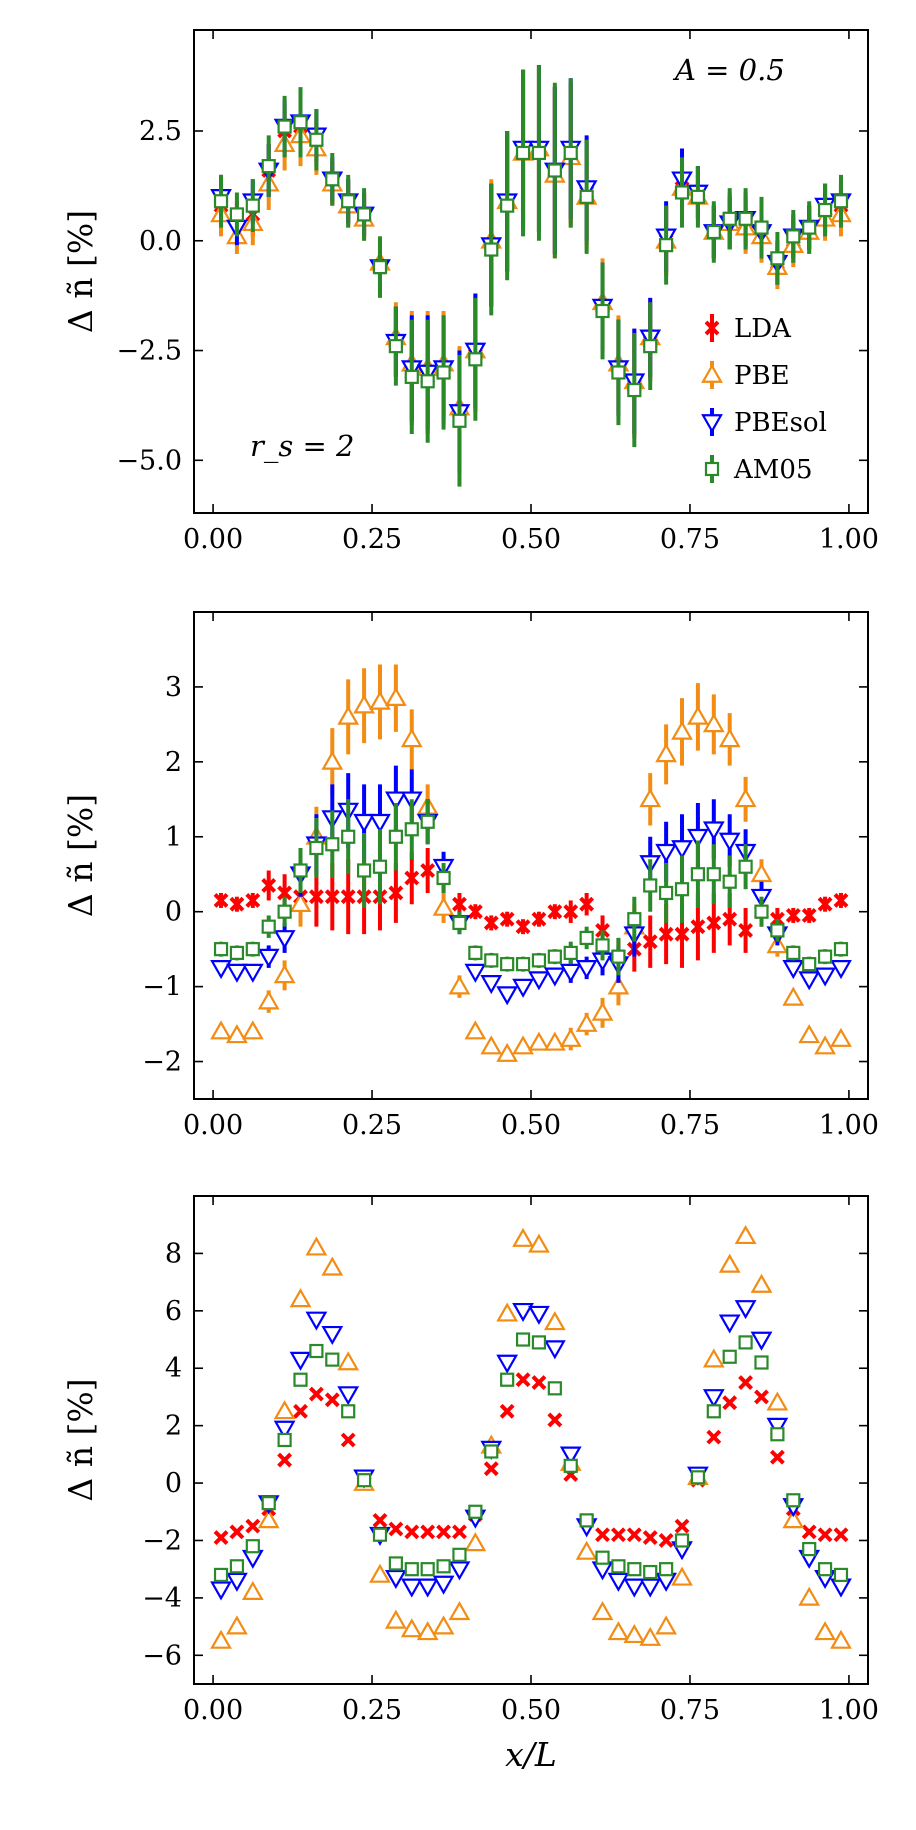 Image resolution: width=916 pixels, height=1830 pixels. What do you see at coordinates (162, 1598) in the screenshot?
I see `y-tick-label: −4` at bounding box center [162, 1598].